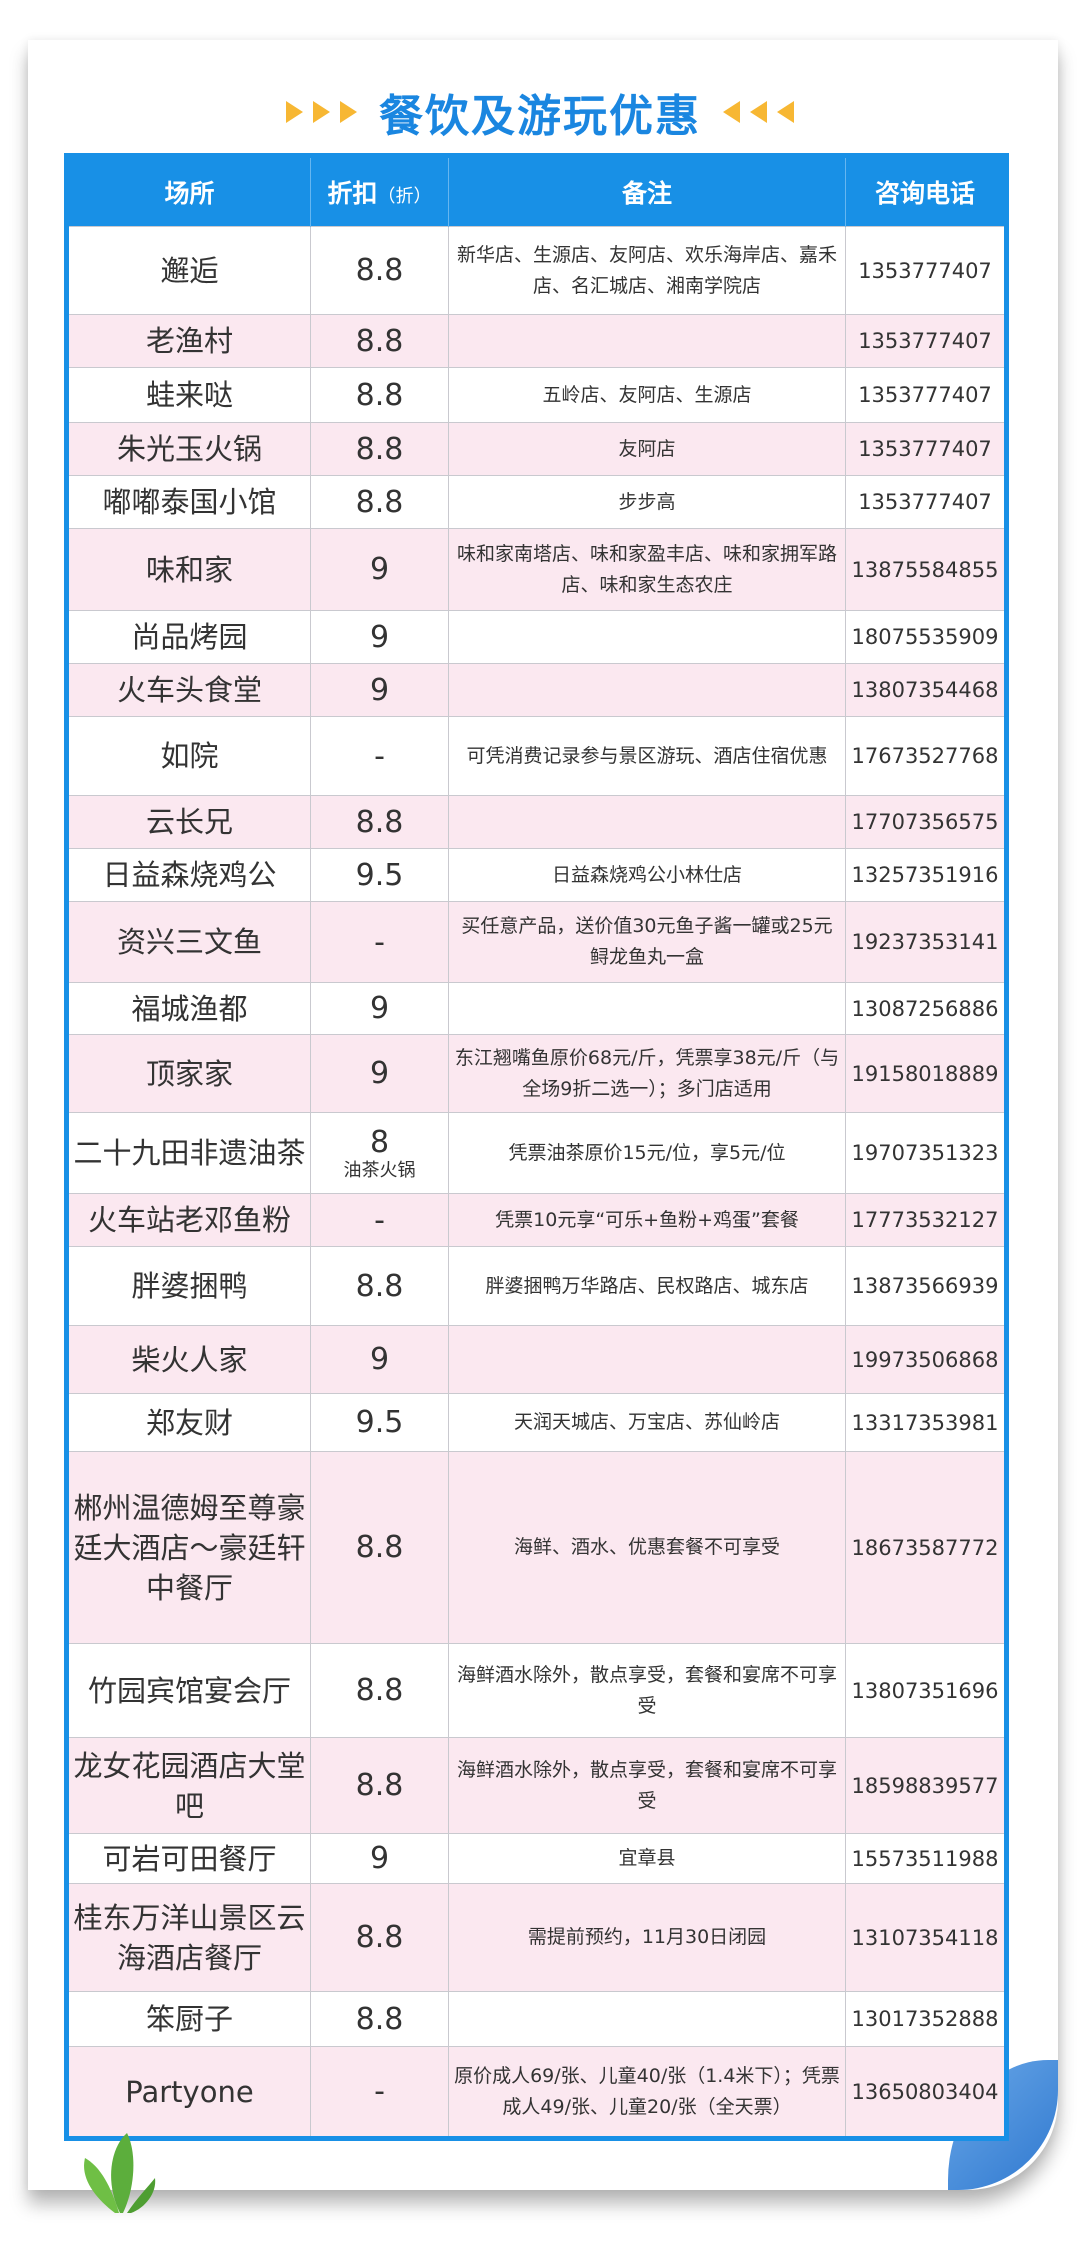  What do you see at coordinates (379, 1142) in the screenshot?
I see `discount-value-text: 8` at bounding box center [379, 1142].